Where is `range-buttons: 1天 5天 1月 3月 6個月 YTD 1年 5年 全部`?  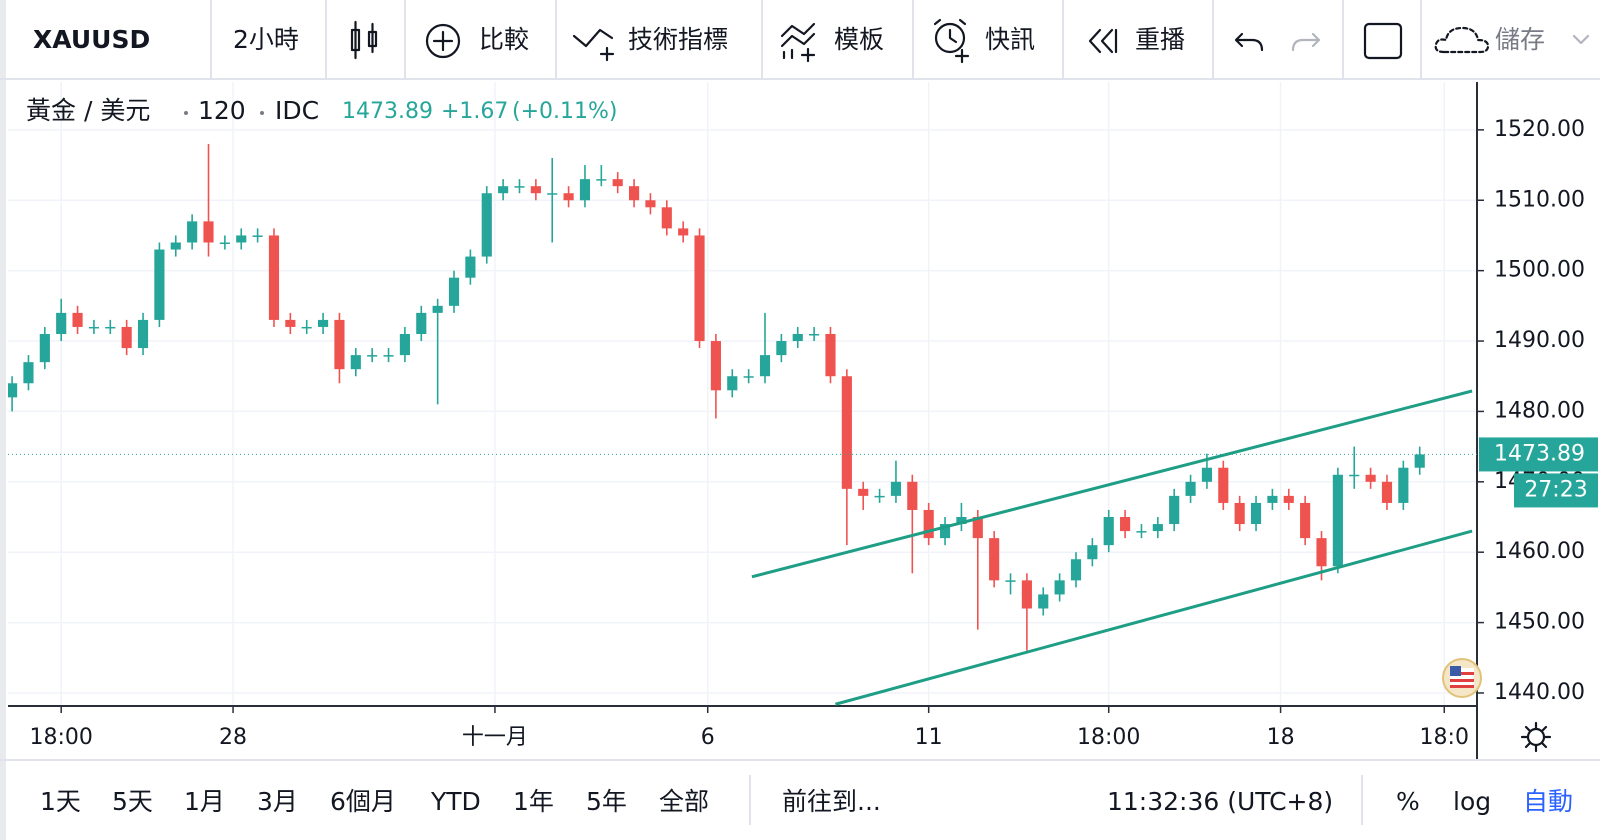
range-buttons: 1天 5天 1月 3月 6個月 YTD 1年 5年 全部 is located at coordinates (374, 801).